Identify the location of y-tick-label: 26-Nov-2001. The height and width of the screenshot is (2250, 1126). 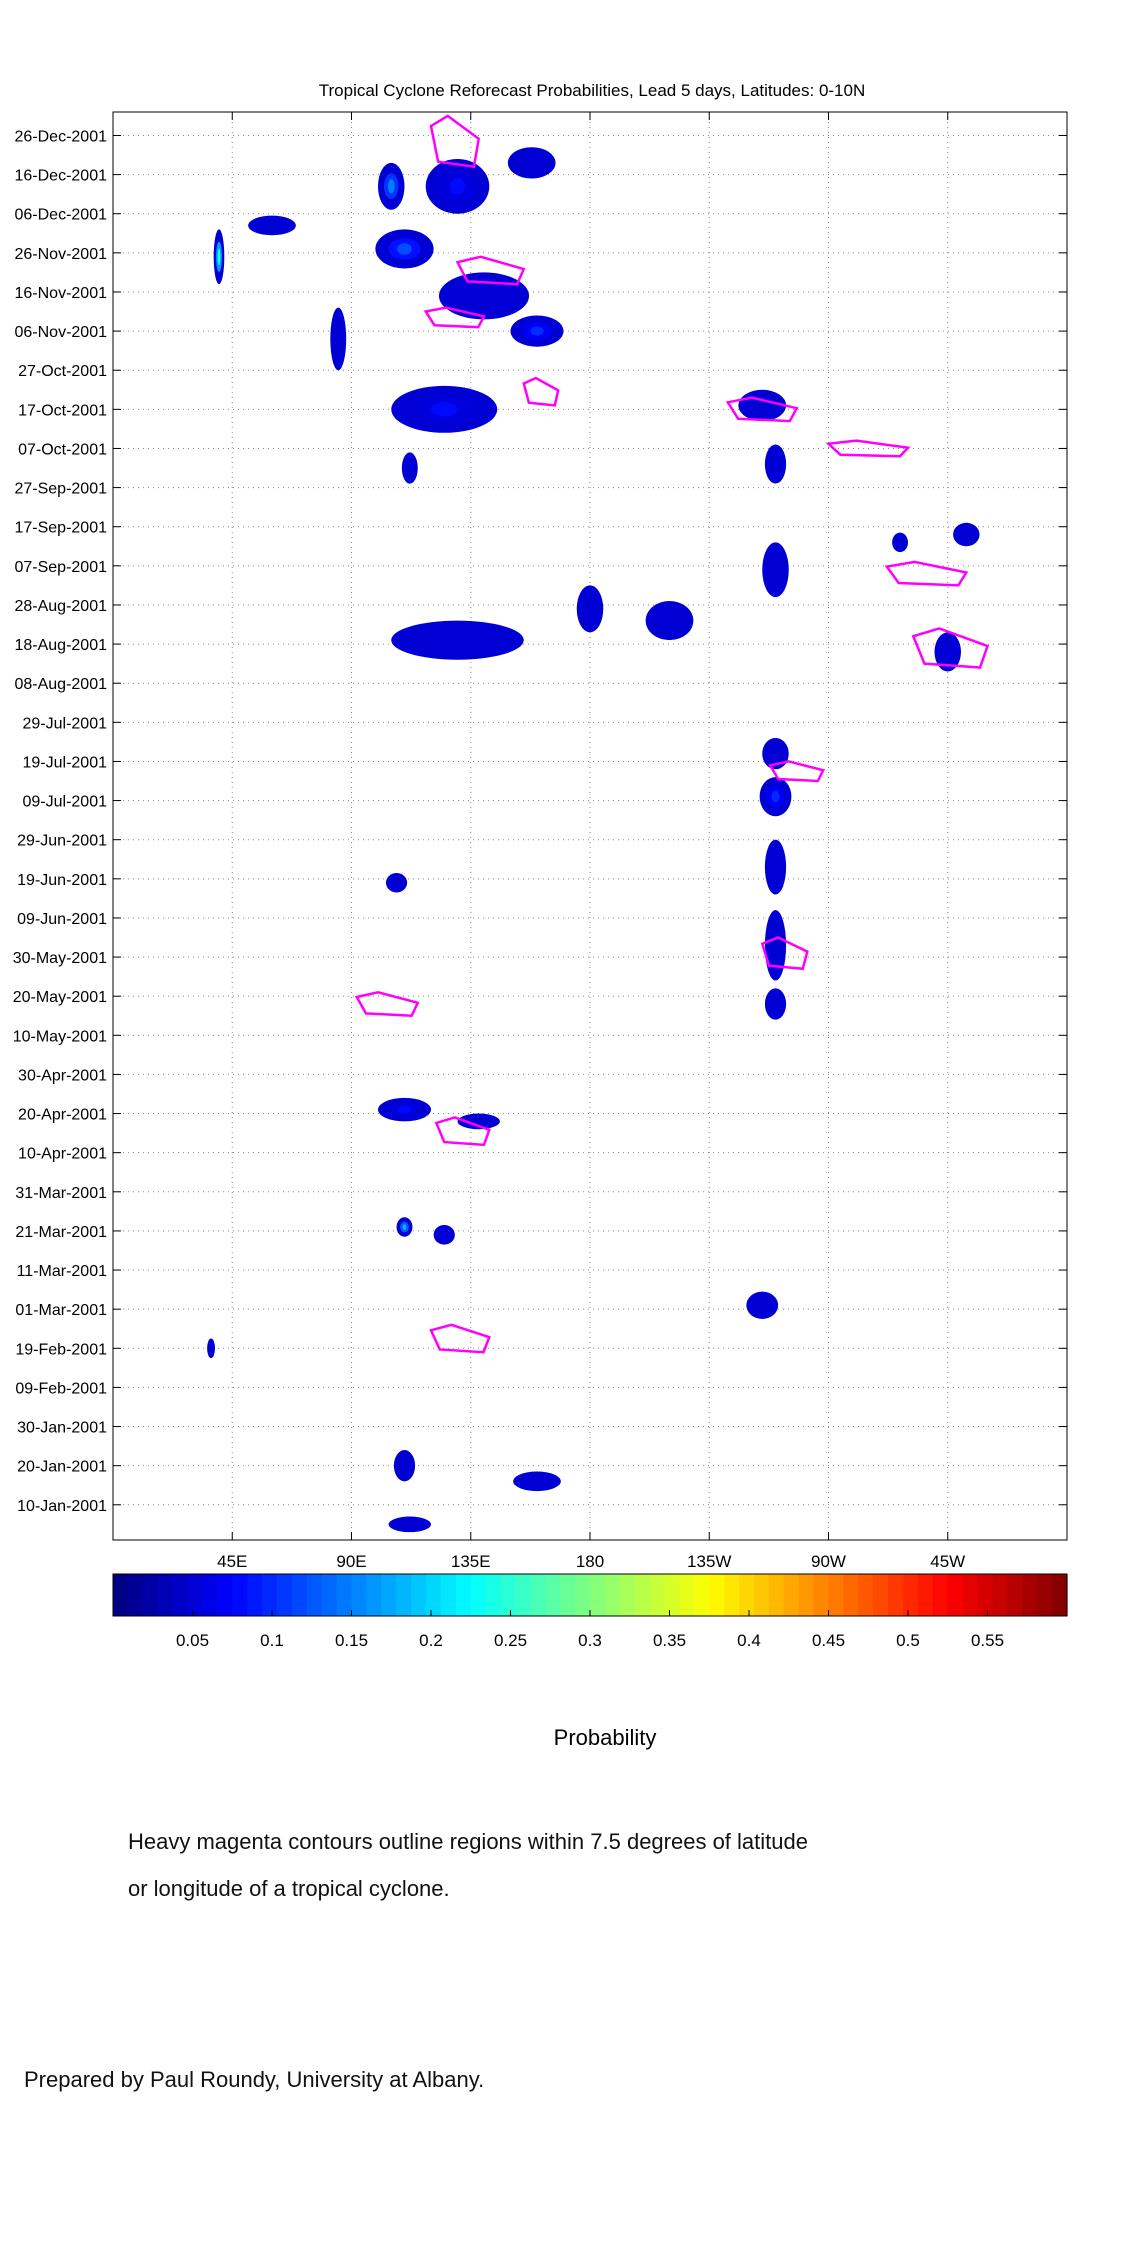
(61, 254).